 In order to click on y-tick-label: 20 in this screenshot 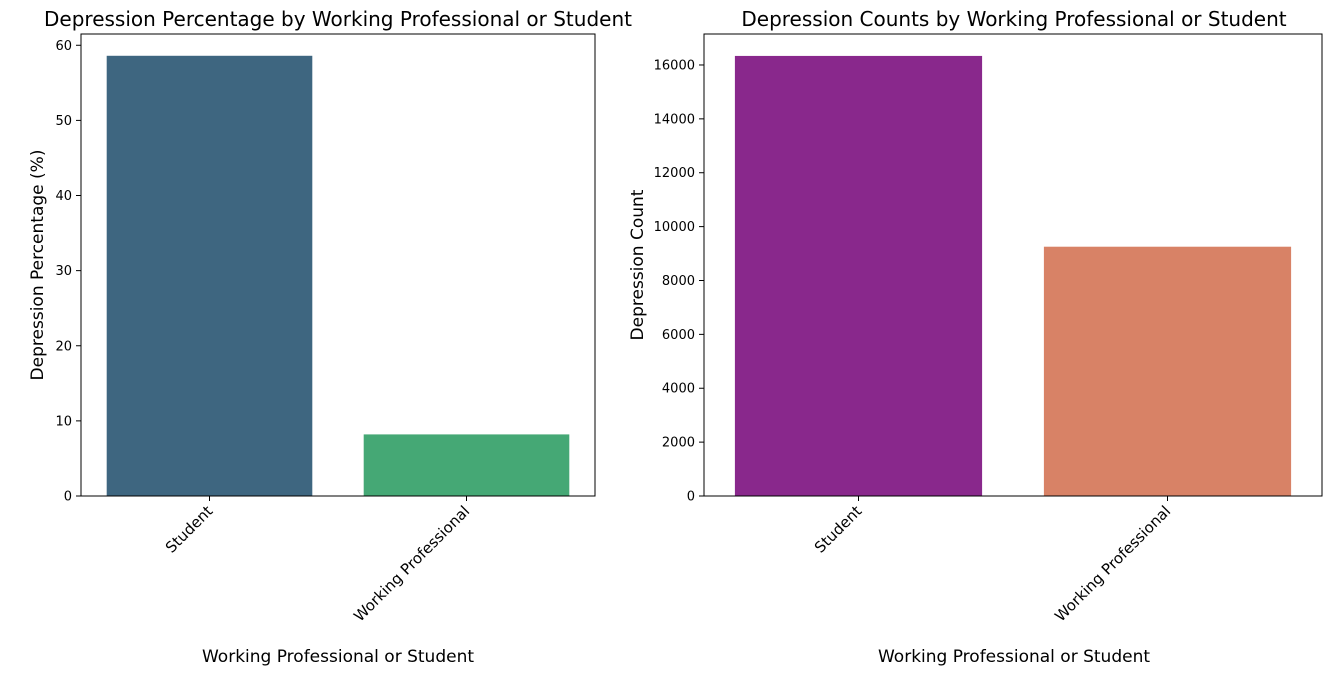, I will do `click(63, 346)`.